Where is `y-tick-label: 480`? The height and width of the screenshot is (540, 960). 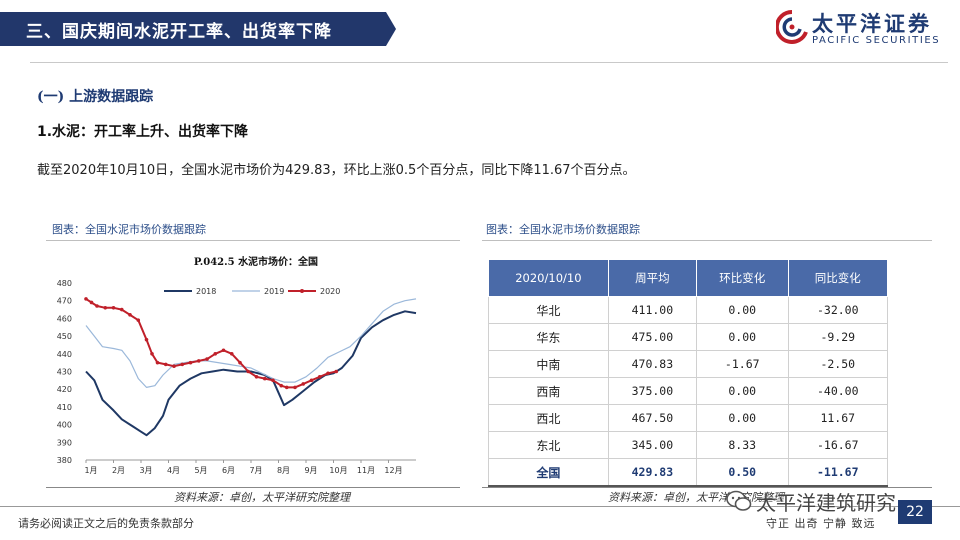 y-tick-label: 480 is located at coordinates (64, 283).